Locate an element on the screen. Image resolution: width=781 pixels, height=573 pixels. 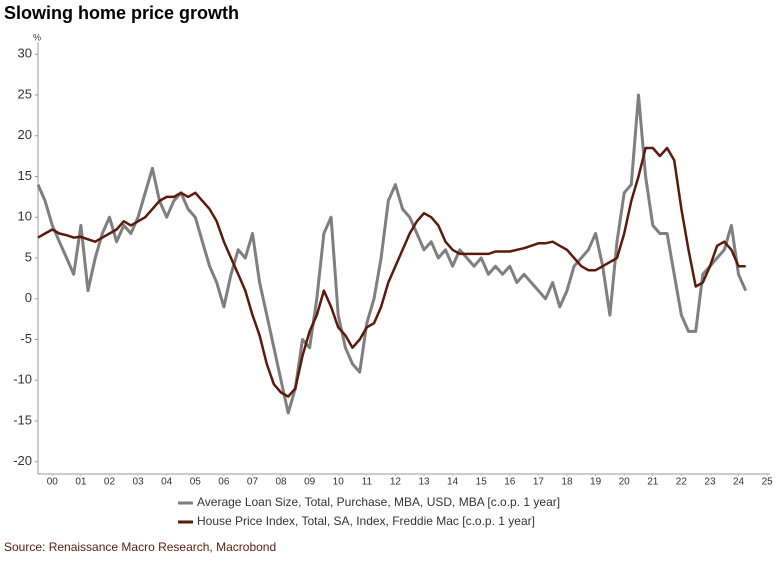
x-tick-label: 03 is located at coordinates (139, 482).